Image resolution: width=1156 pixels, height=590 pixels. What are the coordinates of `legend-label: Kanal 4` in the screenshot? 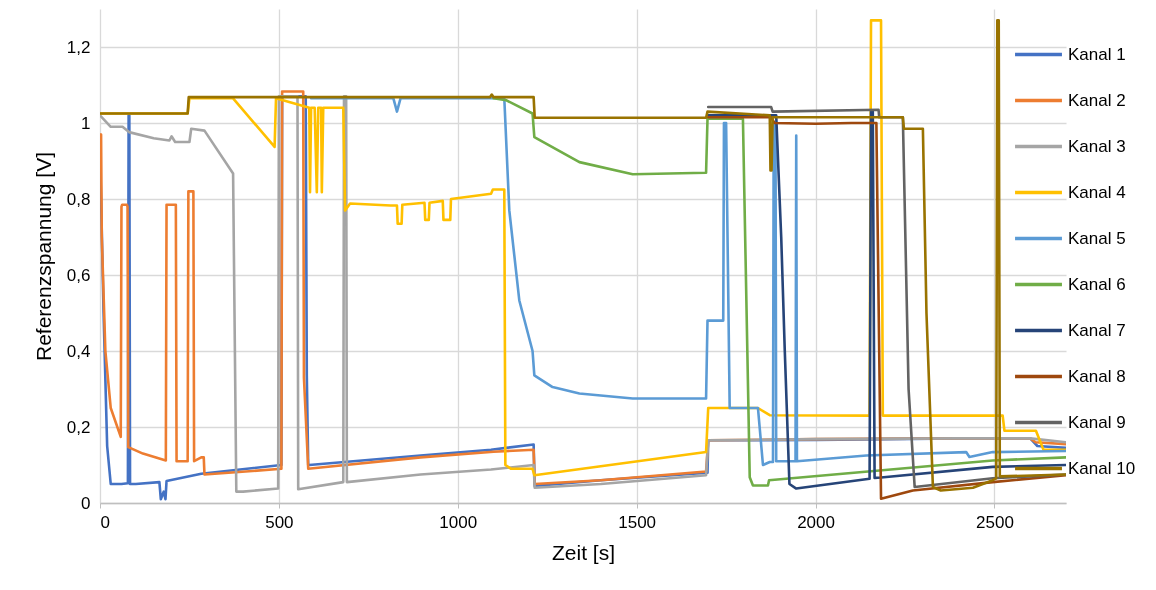 It's located at (1097, 192).